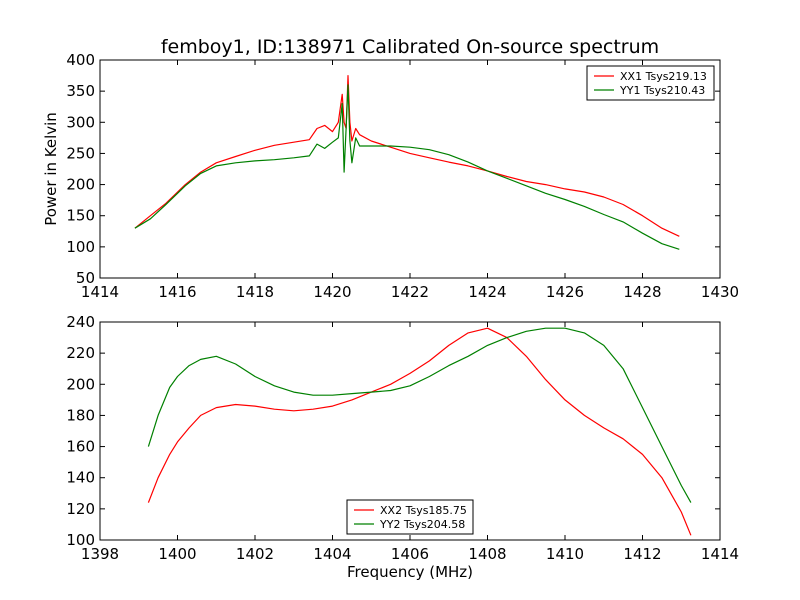 The height and width of the screenshot is (600, 800). I want to click on x-tick-label: 1408, so click(487, 554).